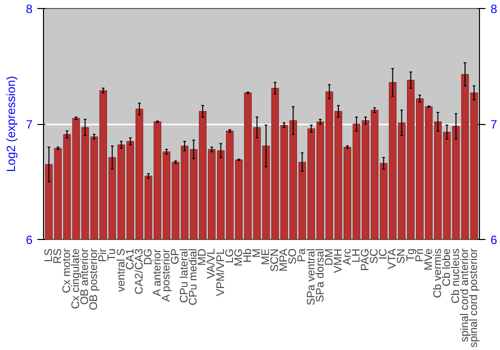 Image resolution: width=500 pixels, height=350 pixels. What do you see at coordinates (29, 240) in the screenshot?
I see `y-tick-label: 6` at bounding box center [29, 240].